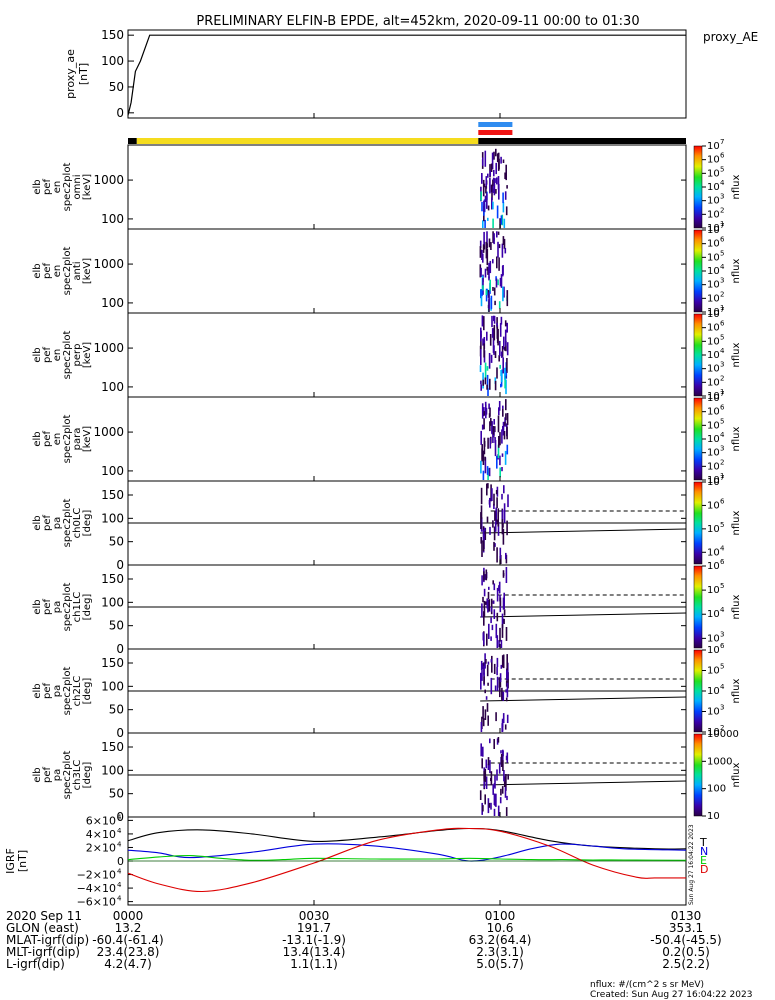 The width and height of the screenshot is (775, 1000). What do you see at coordinates (494, 355) in the screenshot?
I see `panel-perp-spectra` at bounding box center [494, 355].